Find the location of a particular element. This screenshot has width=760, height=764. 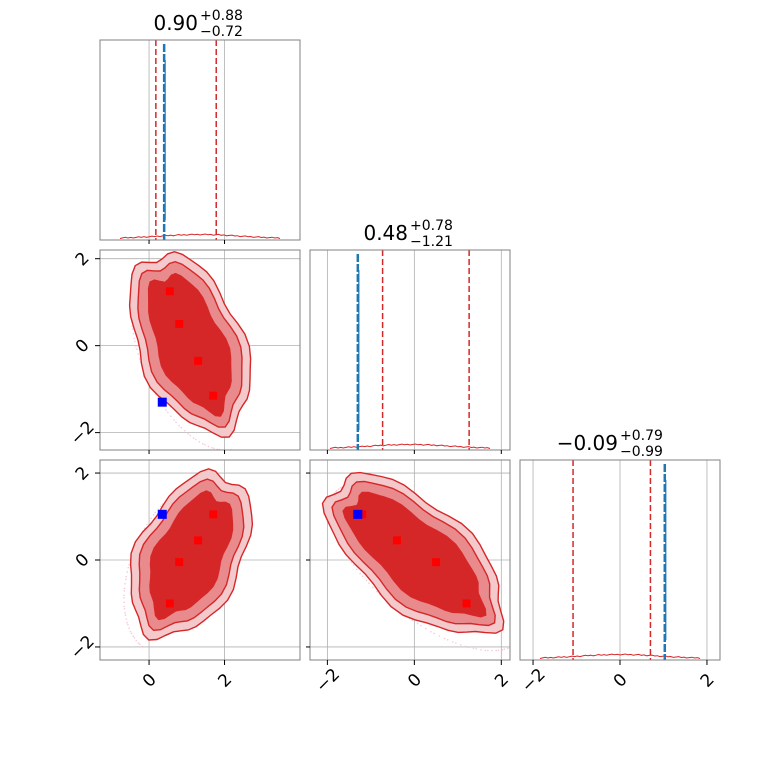

param-title-plus: +0.78 is located at coordinates (431, 226).